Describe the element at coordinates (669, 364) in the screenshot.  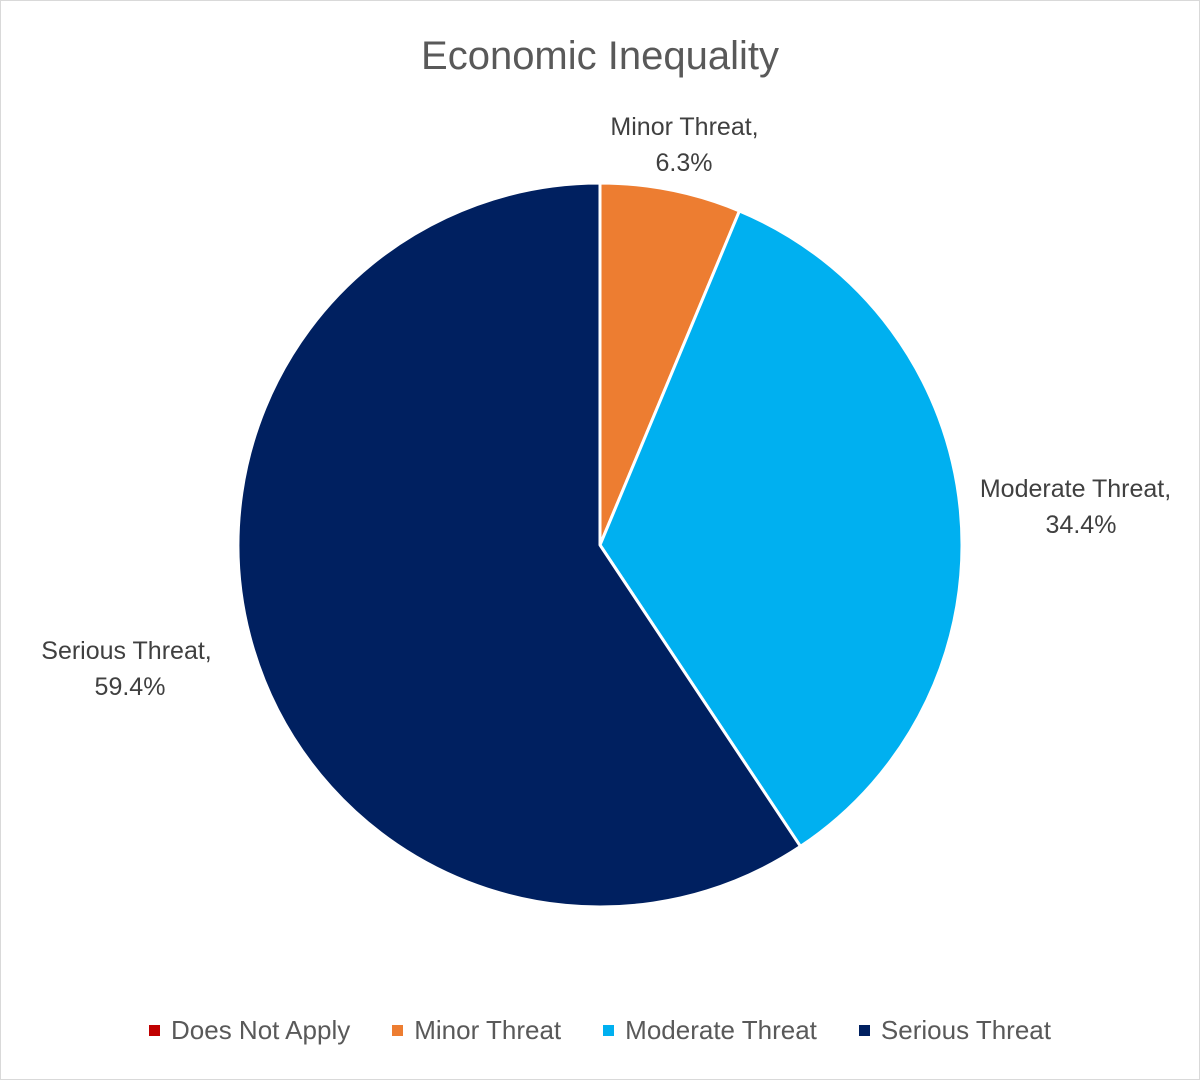
I see `slice-minor-threat` at that location.